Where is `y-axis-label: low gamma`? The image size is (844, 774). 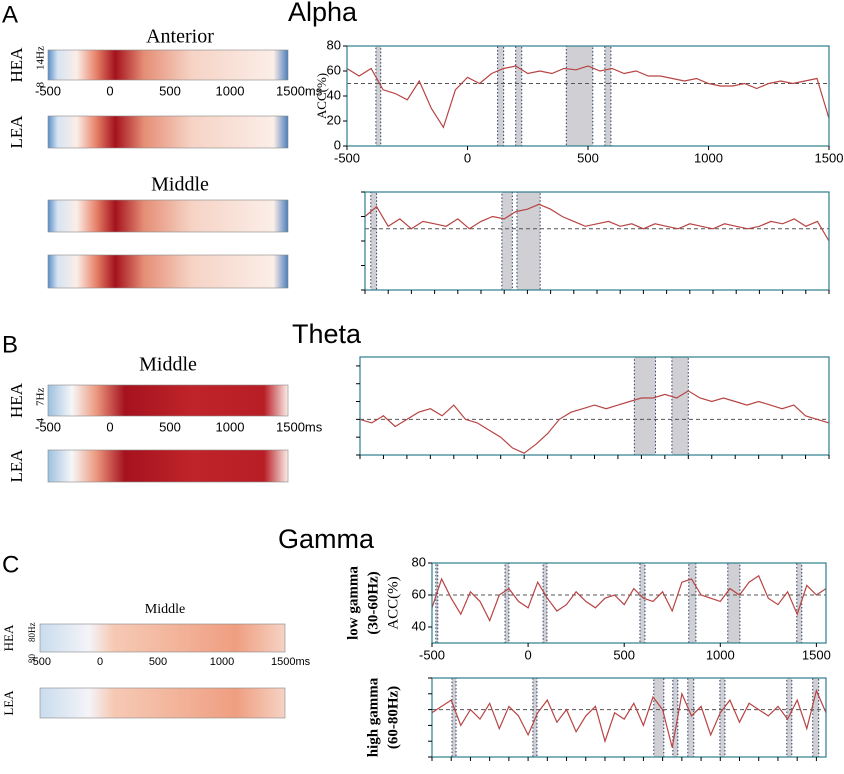
y-axis-label: low gamma is located at coordinates (353, 603).